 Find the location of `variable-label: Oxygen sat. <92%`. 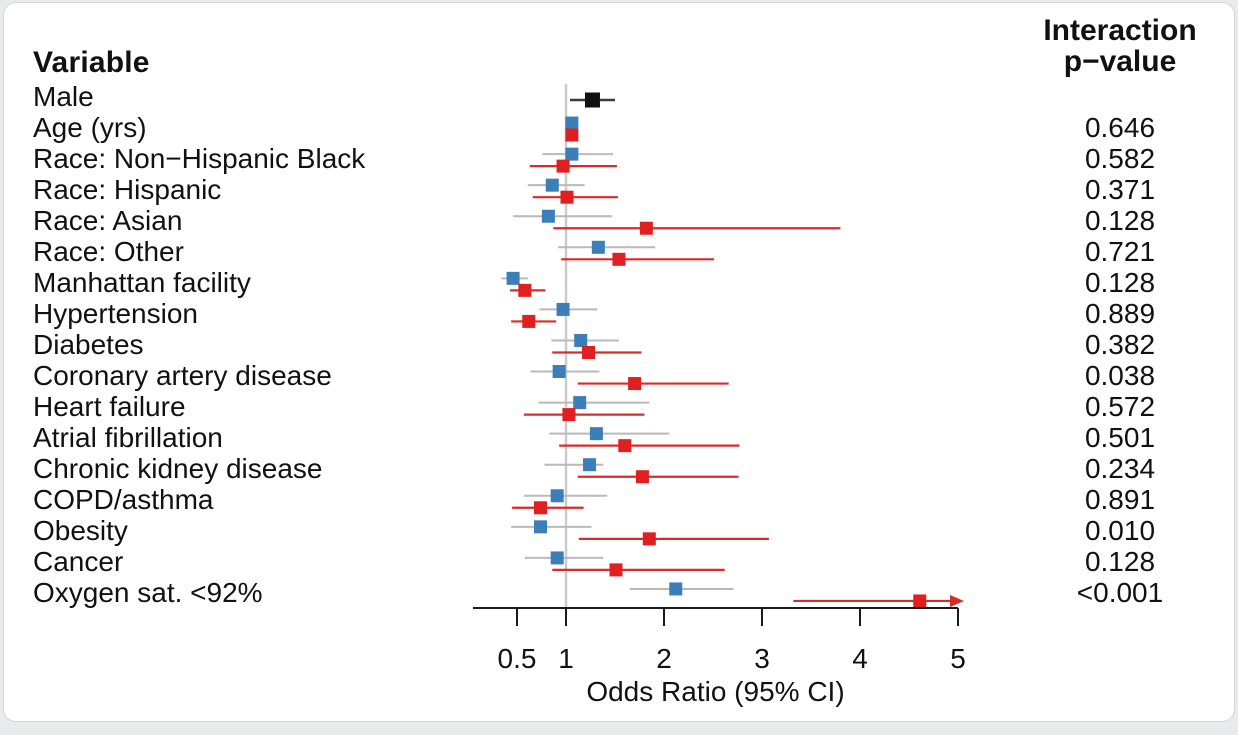

variable-label: Oxygen sat. <92% is located at coordinates (148, 593).